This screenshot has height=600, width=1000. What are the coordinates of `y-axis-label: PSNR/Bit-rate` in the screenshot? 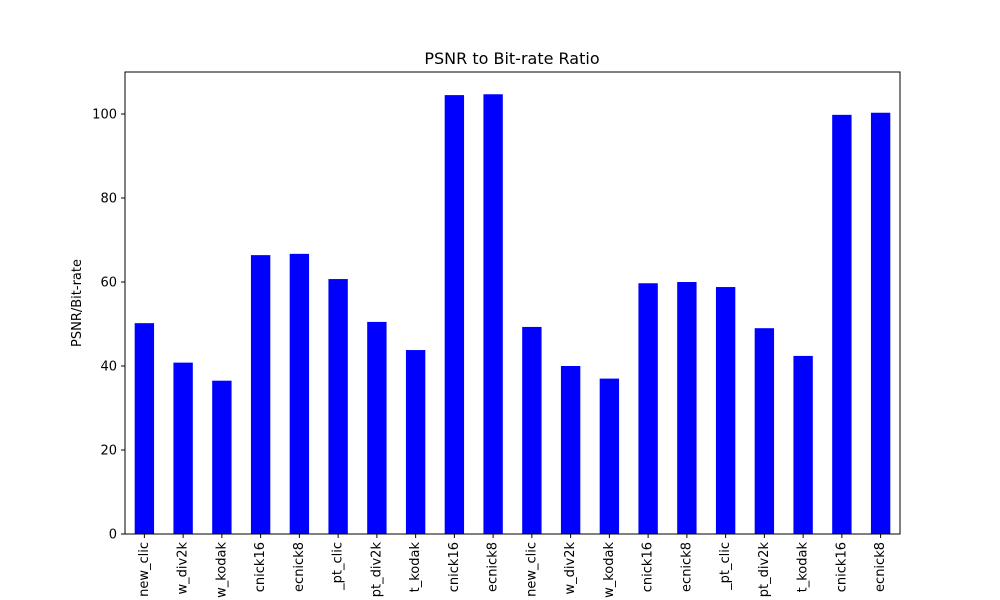 It's located at (77, 303).